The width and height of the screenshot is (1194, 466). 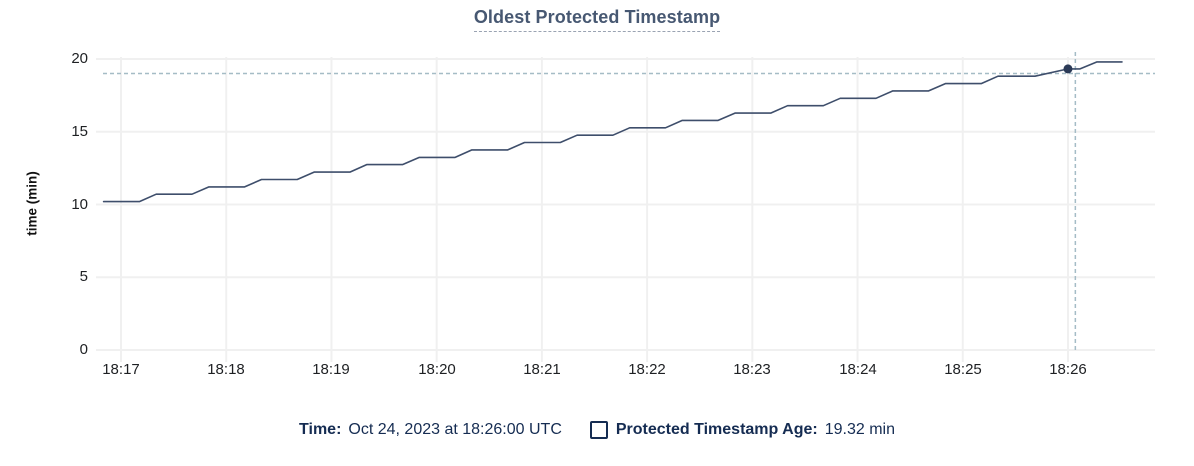 What do you see at coordinates (455, 429) in the screenshot?
I see `legend-time-value: Oct 24, 2023 at 18:26:00 UTC` at bounding box center [455, 429].